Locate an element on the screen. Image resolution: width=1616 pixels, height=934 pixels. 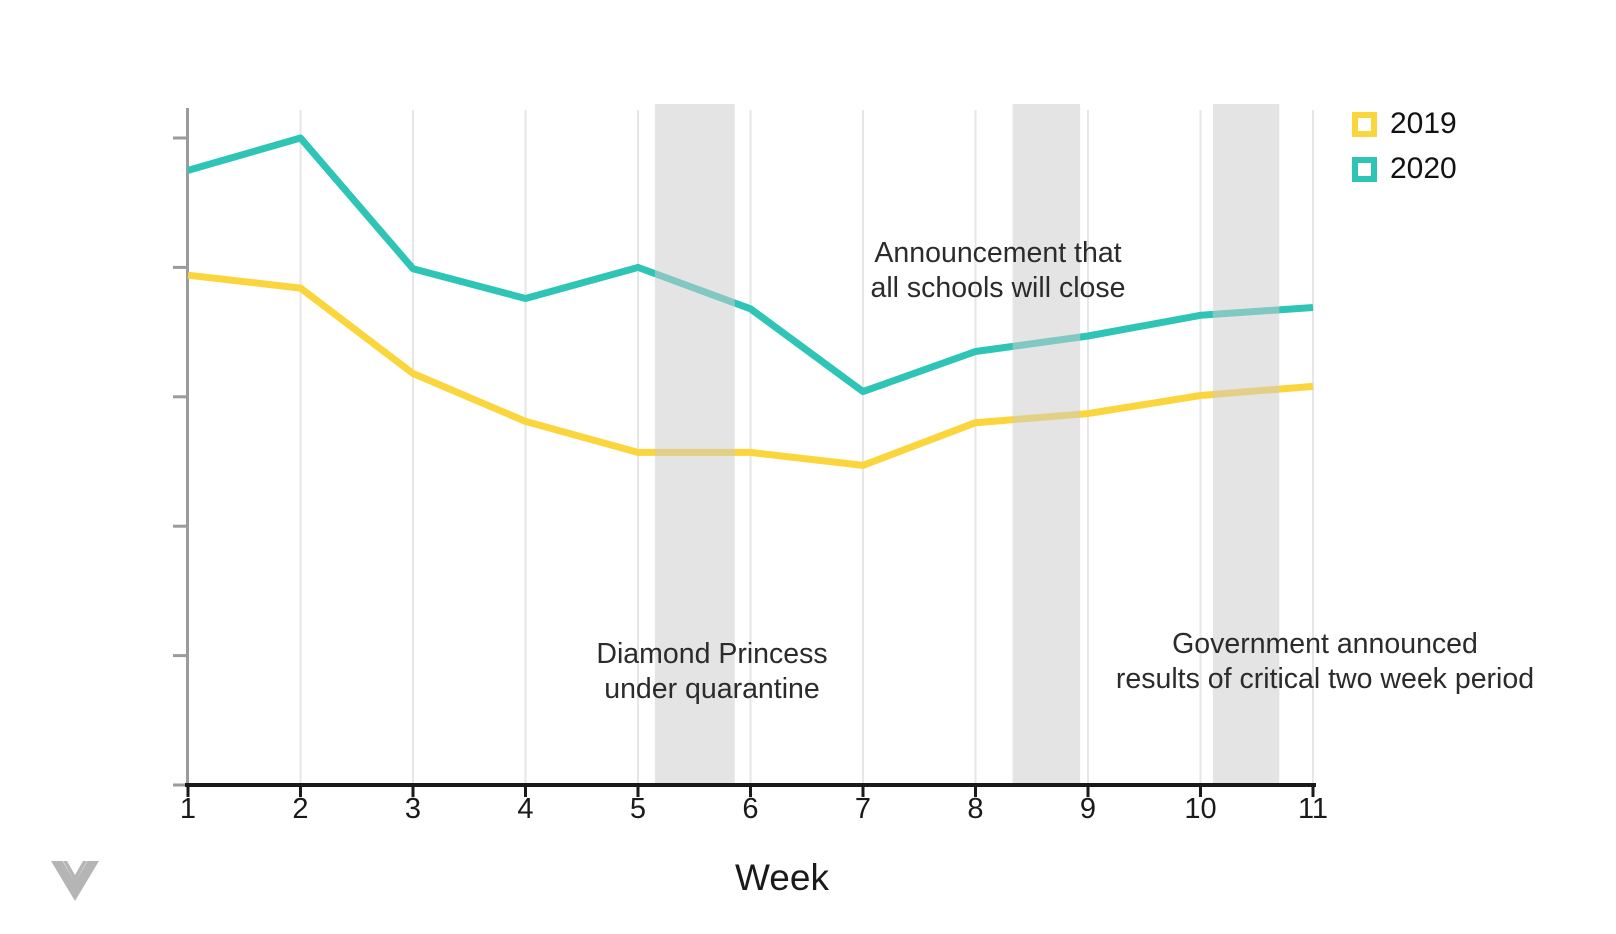
x-tick-label: 10 is located at coordinates (1200, 809).